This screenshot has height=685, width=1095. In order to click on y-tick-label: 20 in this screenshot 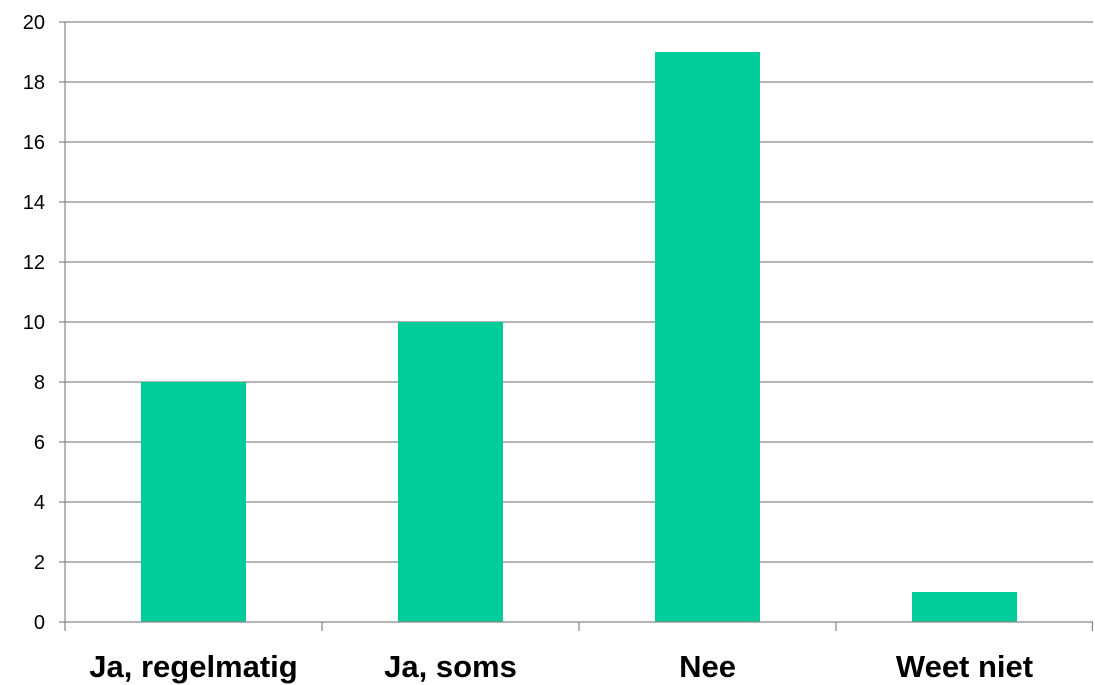, I will do `click(34, 23)`.